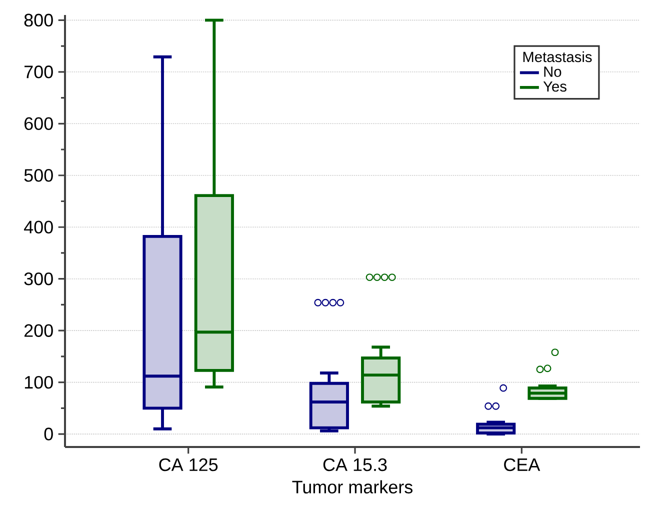  I want to click on legend-label: No, so click(553, 71).